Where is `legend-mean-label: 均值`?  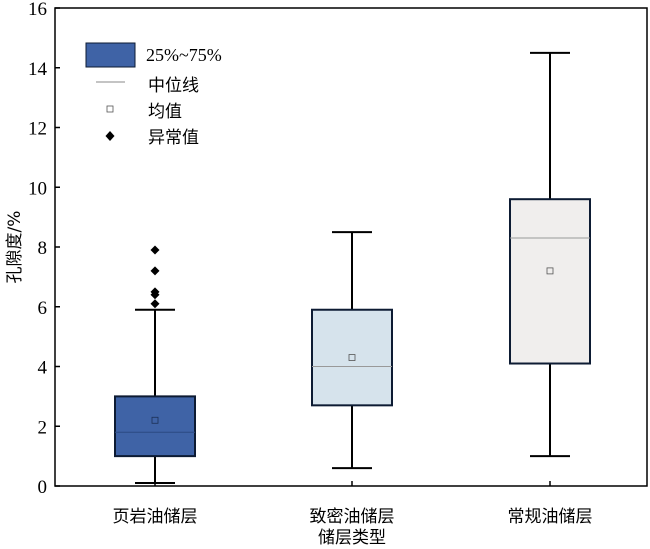
legend-mean-label: 均值 is located at coordinates (165, 112).